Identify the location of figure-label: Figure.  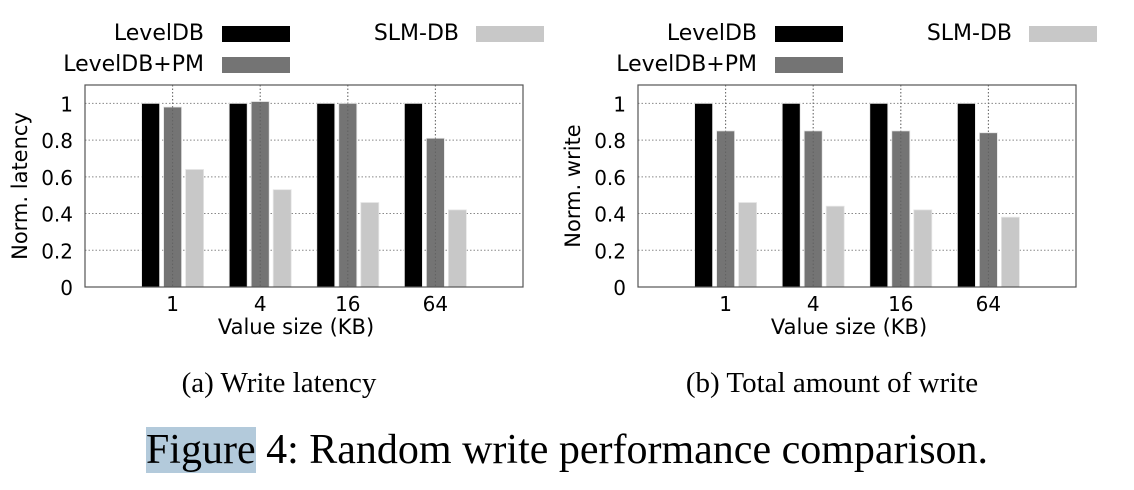
(200, 450).